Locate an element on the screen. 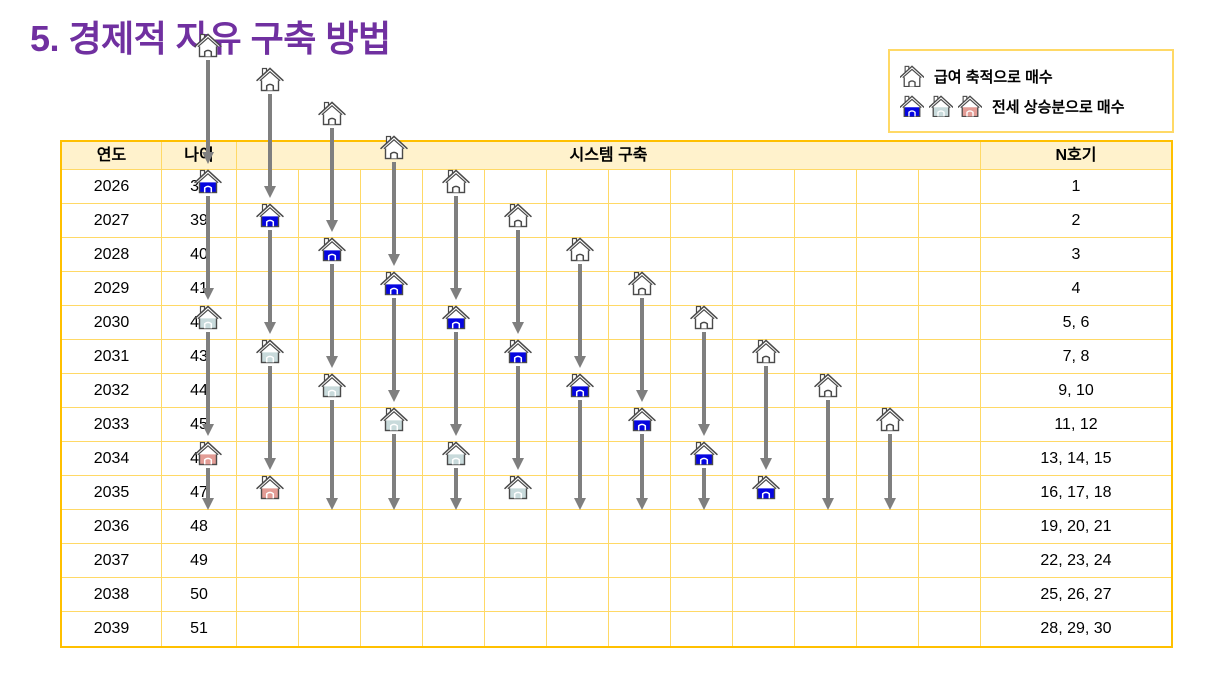 This screenshot has width=1216, height=684. units-cell: 11, 12 is located at coordinates (1076, 425).